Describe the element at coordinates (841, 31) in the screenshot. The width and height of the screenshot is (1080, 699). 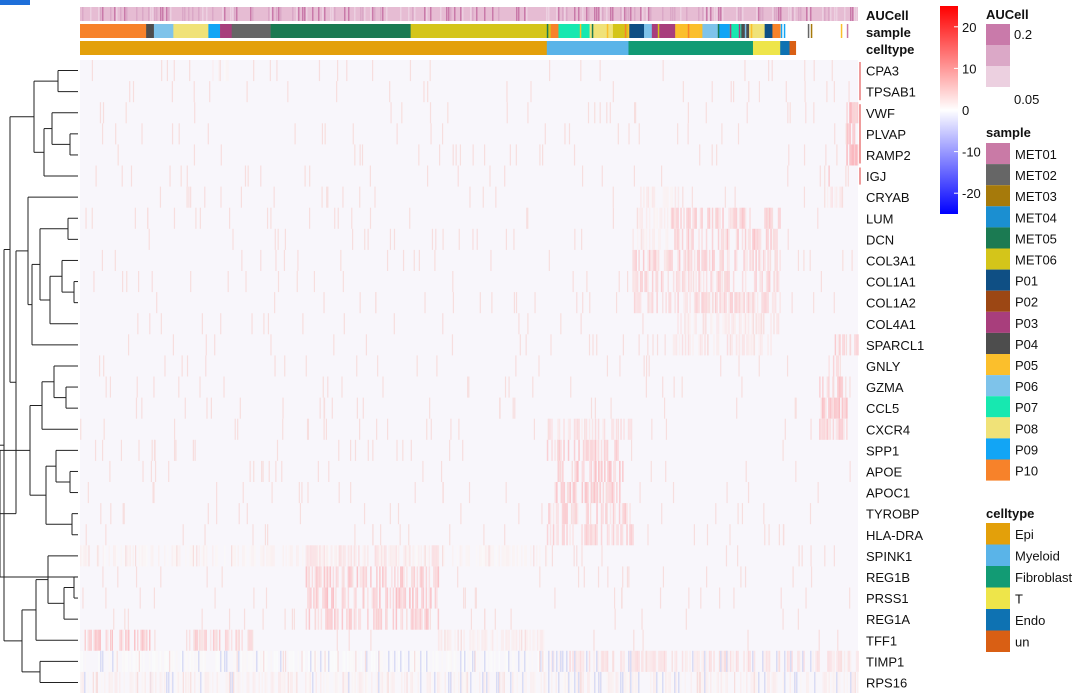
I see `sample-strip` at that location.